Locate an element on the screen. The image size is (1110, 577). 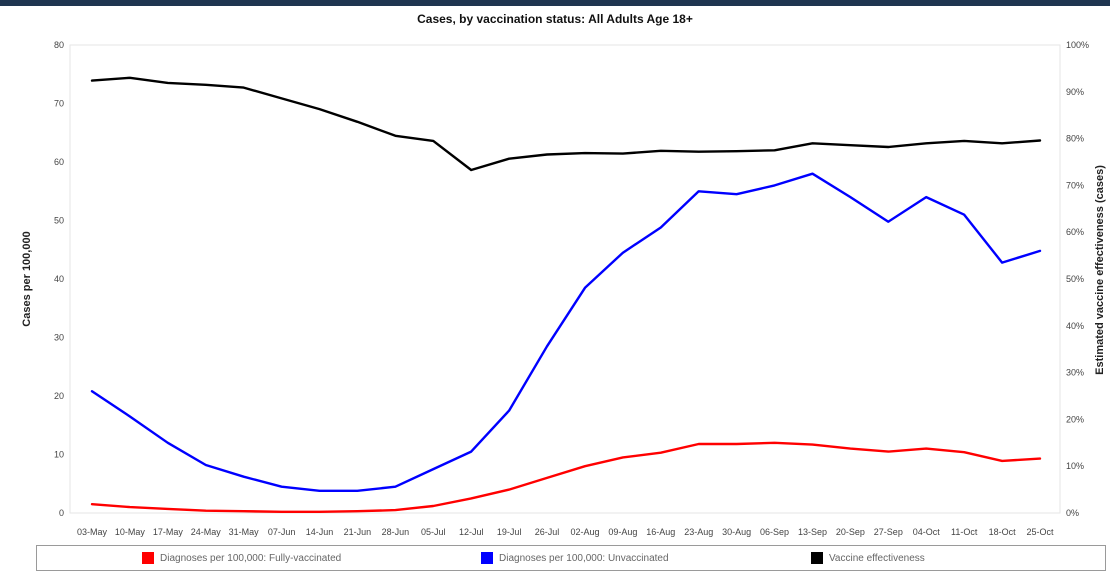
y-tick-left: 60 is located at coordinates (59, 162).